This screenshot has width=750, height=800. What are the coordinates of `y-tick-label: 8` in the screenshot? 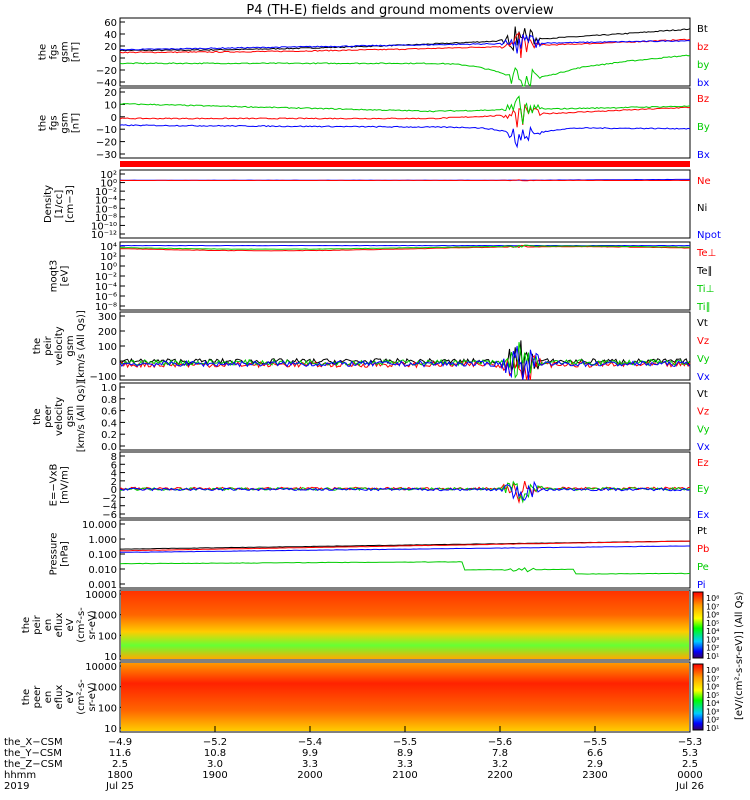 It's located at (114, 457).